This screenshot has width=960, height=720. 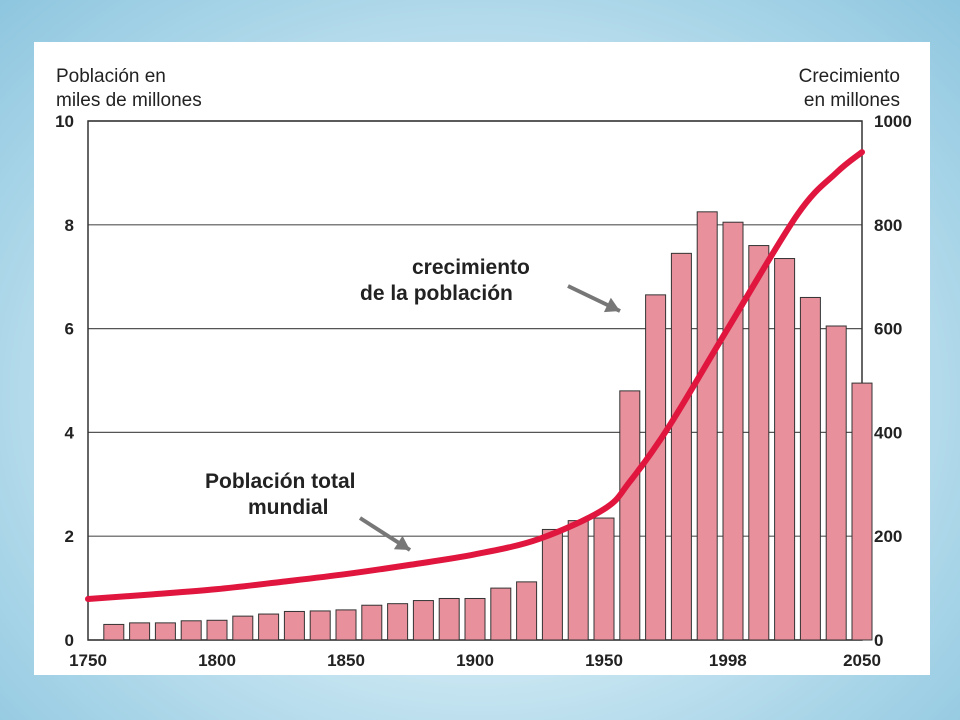 I want to click on left-tick-label: 10, so click(x=64, y=121).